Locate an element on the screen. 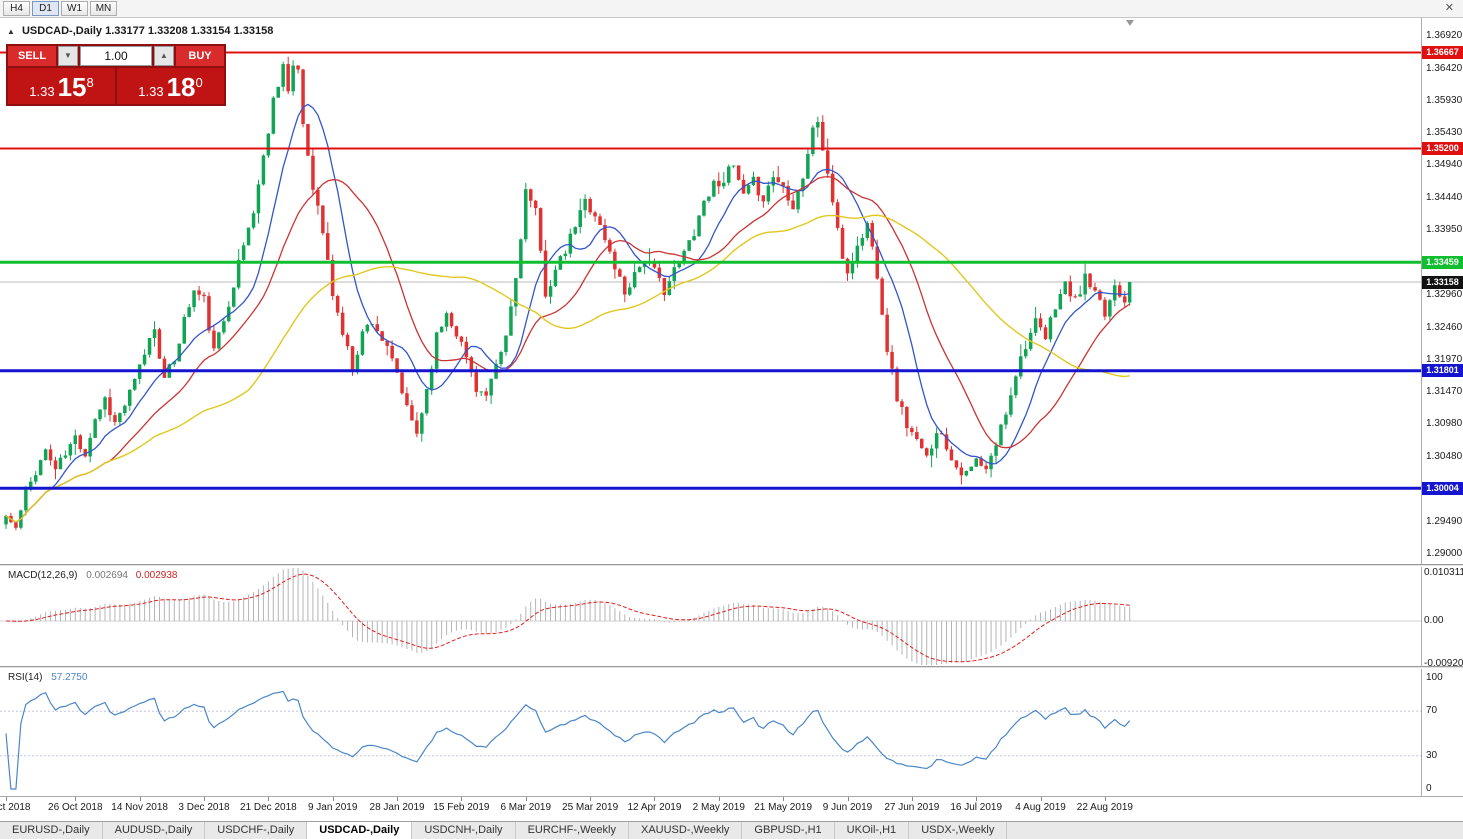  buy-price-panel: 1.33 18 0 is located at coordinates (170, 86).